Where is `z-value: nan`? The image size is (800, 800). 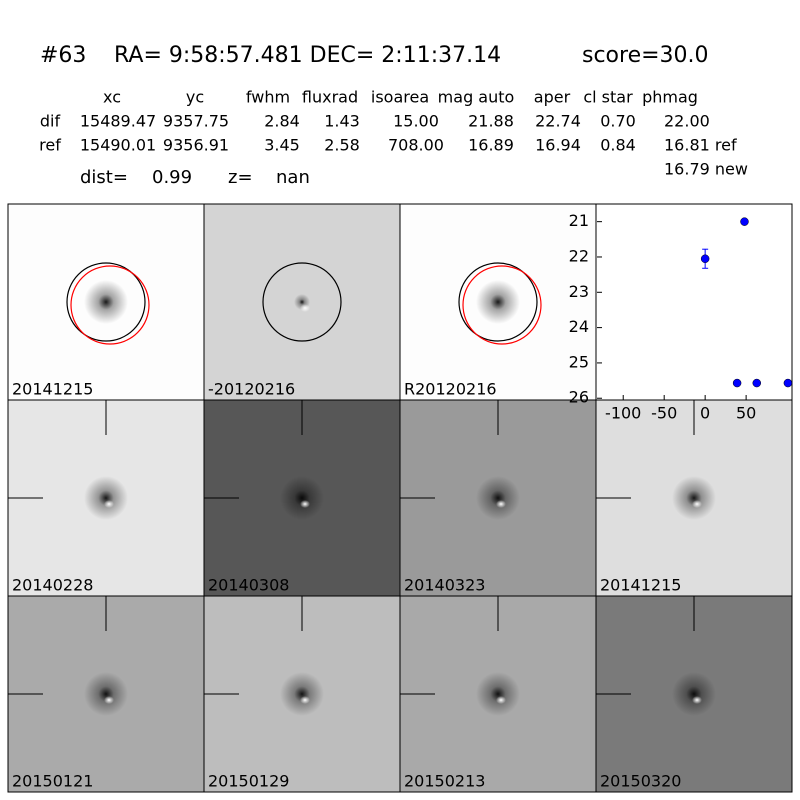 z-value: nan is located at coordinates (293, 177).